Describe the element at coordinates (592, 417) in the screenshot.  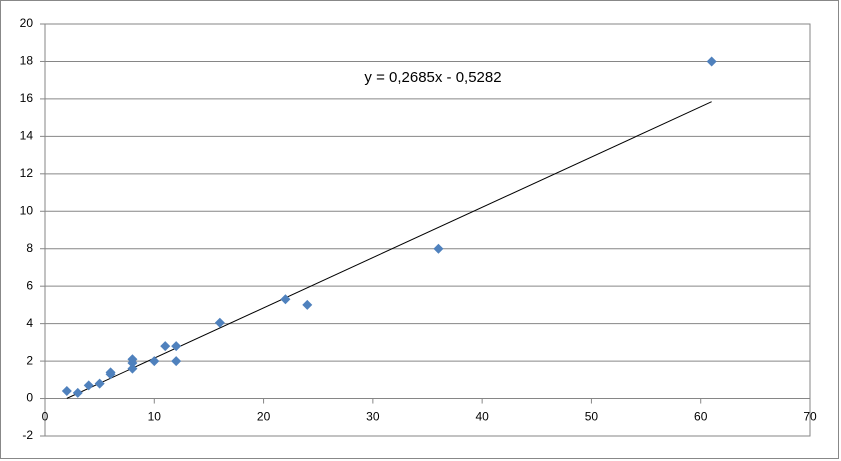
I see `x-tick-label: 50` at that location.